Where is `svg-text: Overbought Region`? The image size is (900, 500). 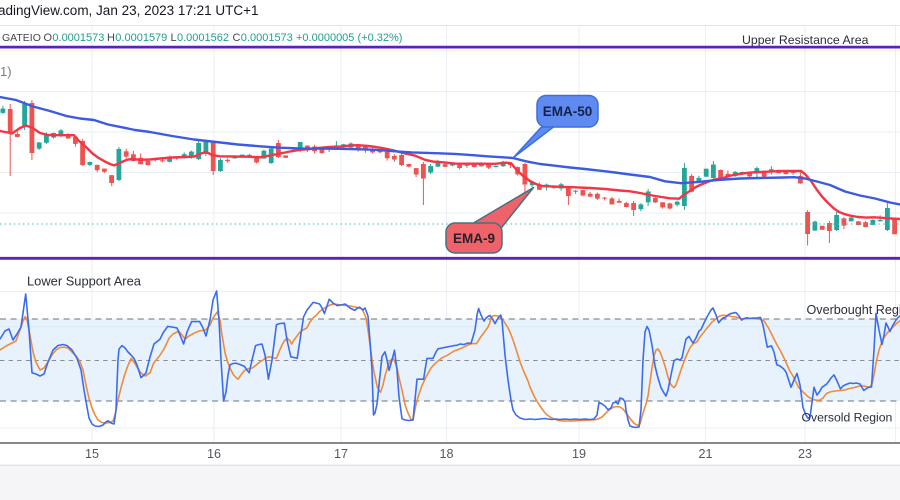
svg-text: Overbought Region is located at coordinates (853, 310).